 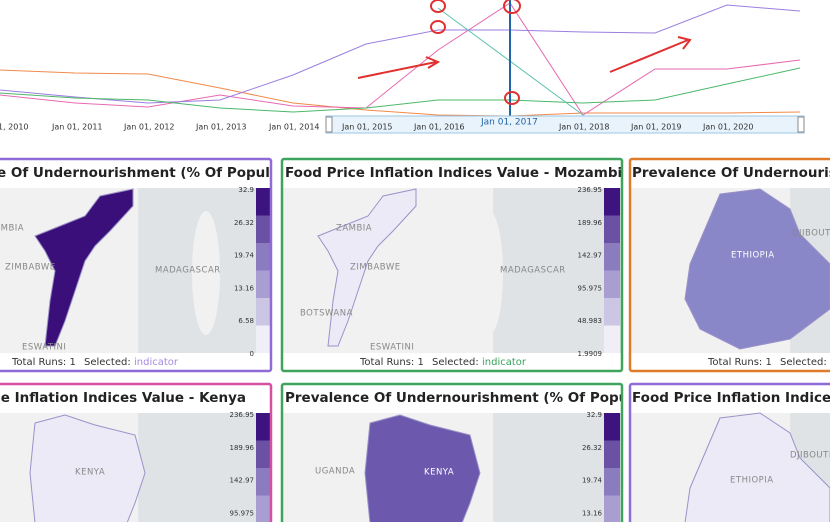 I want to click on legend-label: 6.58, so click(x=246, y=321).